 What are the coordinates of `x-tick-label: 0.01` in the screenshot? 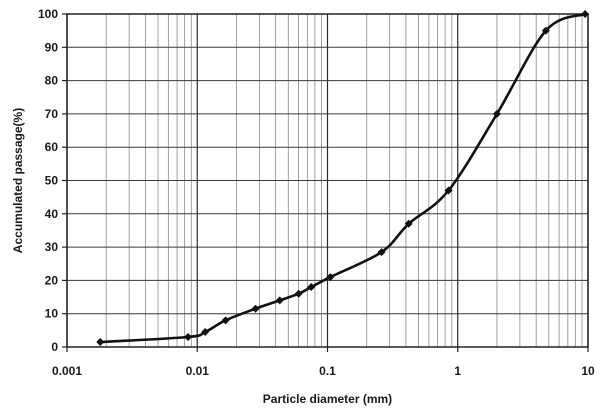 It's located at (198, 371).